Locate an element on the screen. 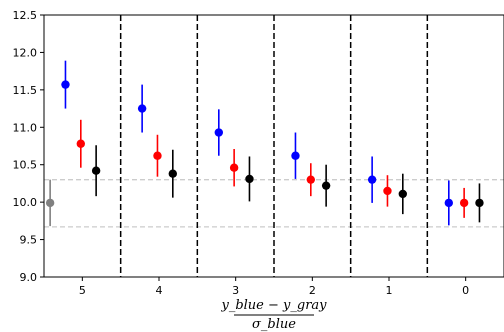  y-tick-label-5: 11.5 is located at coordinates (25, 90).